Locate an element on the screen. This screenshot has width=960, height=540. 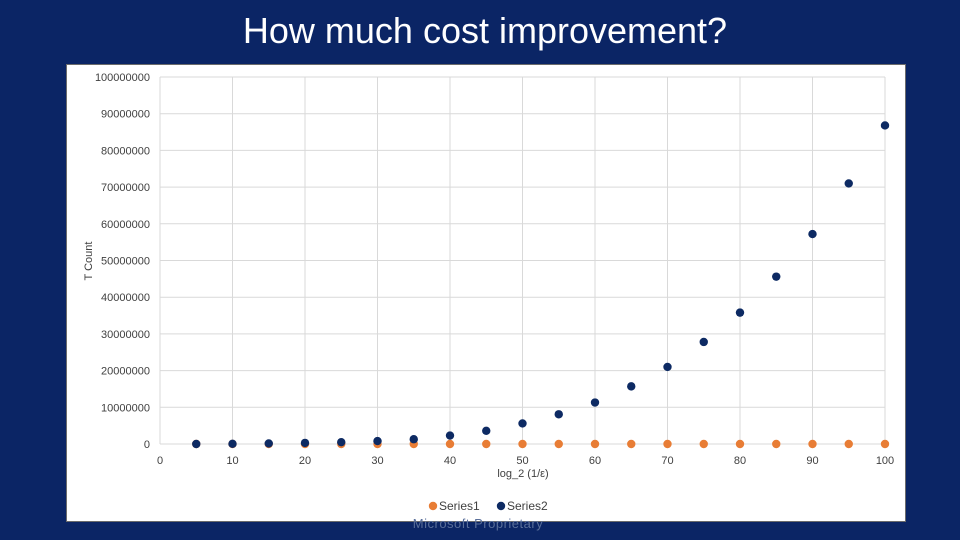
legend-label: Series1 is located at coordinates (459, 506).